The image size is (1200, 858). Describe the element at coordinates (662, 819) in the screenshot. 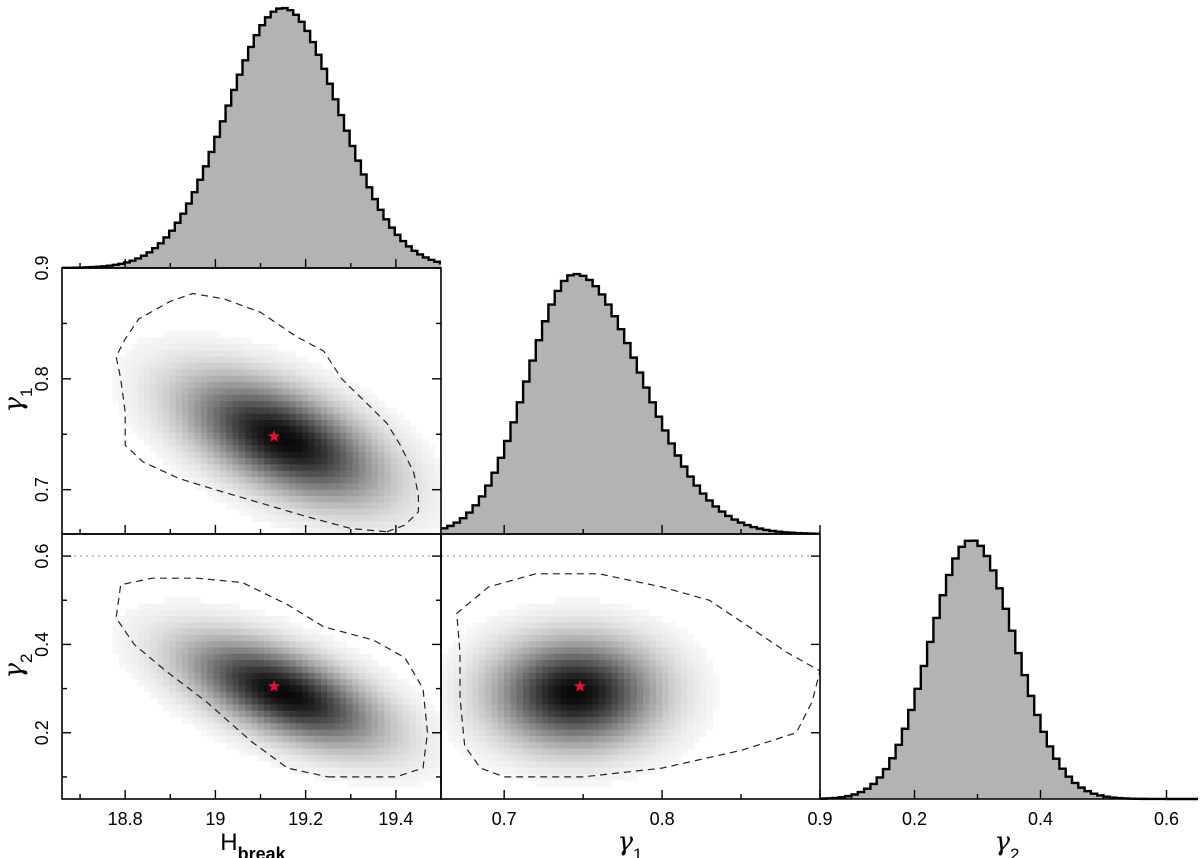

I see `x-tick-label: 0.8` at that location.